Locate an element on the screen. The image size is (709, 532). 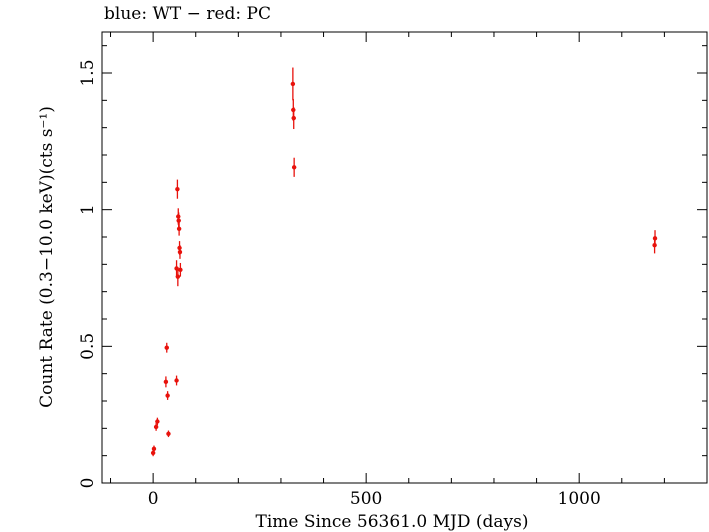
y-tick-label: 0.5 is located at coordinates (88, 346).